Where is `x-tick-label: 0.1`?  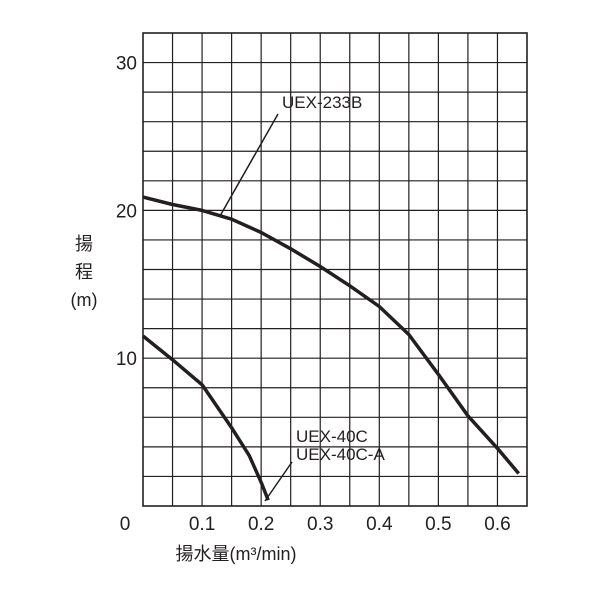
x-tick-label: 0.1 is located at coordinates (202, 524).